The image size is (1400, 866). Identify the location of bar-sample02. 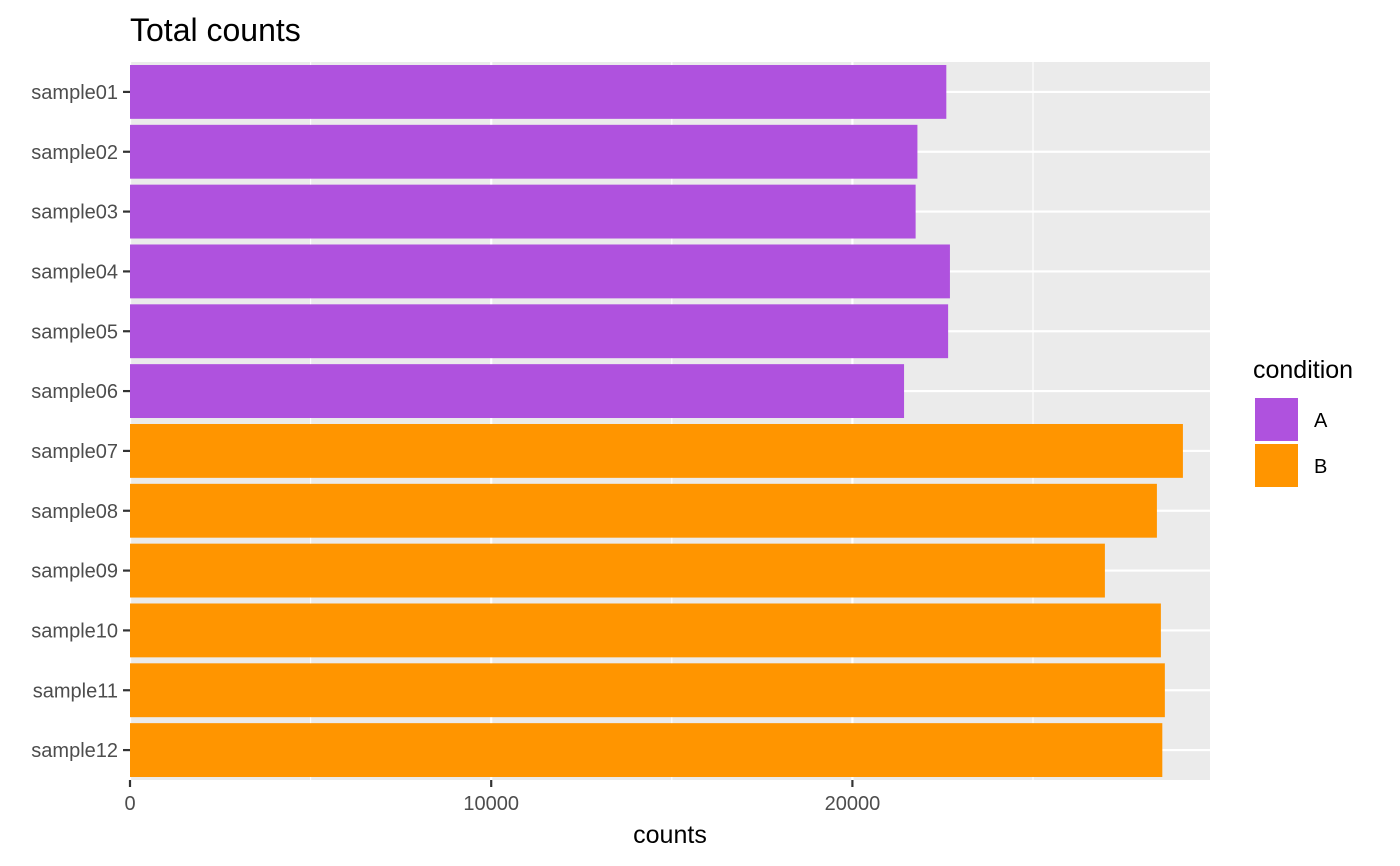
(524, 151).